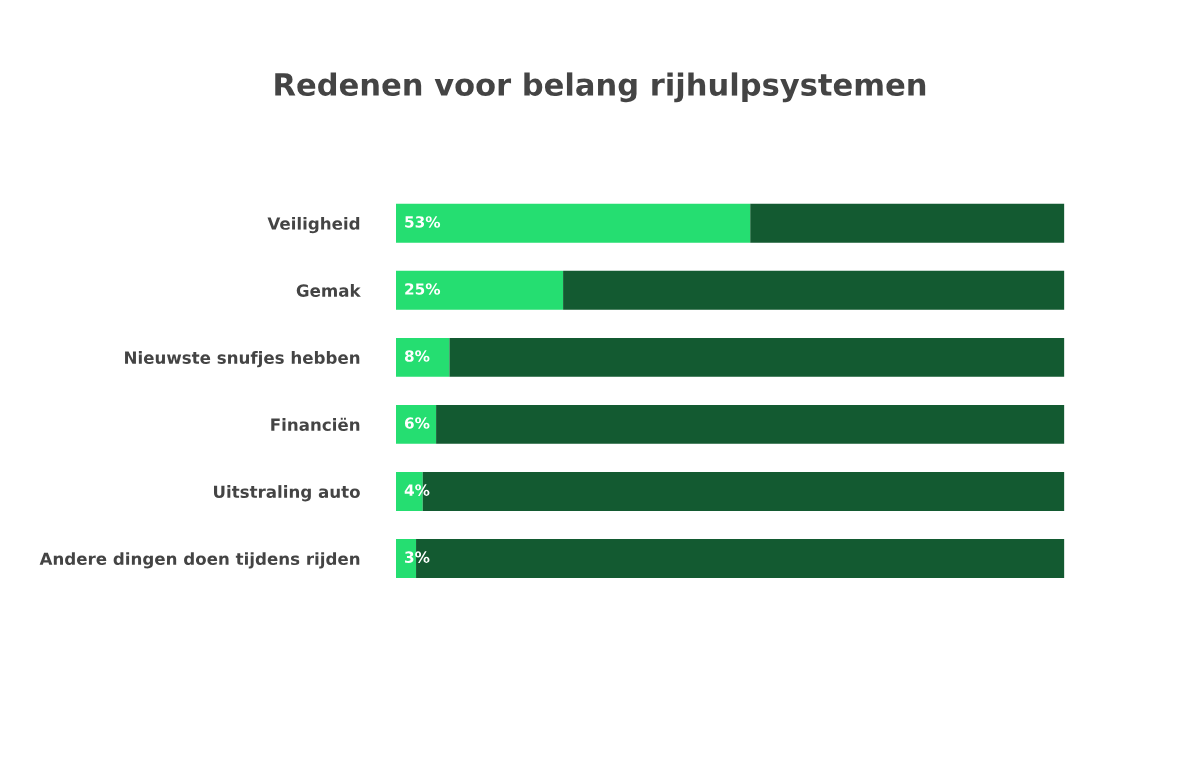 Image resolution: width=1200 pixels, height=759 pixels. Describe the element at coordinates (328, 290) in the screenshot. I see `y-tick-label: Gemak` at that location.